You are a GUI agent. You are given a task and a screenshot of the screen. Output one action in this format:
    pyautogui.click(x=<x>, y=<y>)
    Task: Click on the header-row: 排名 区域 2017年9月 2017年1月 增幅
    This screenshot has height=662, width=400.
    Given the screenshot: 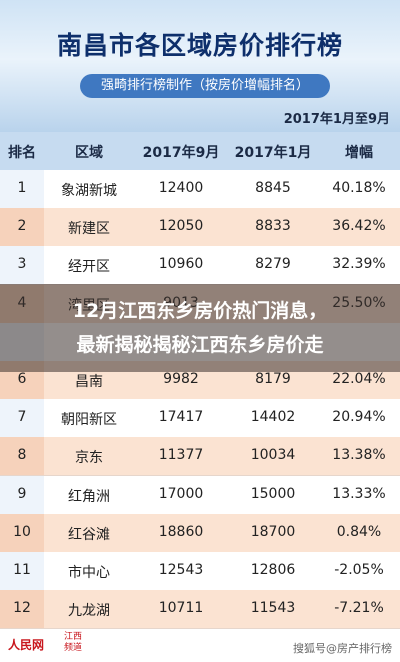 What is the action you would take?
    pyautogui.click(x=200, y=151)
    